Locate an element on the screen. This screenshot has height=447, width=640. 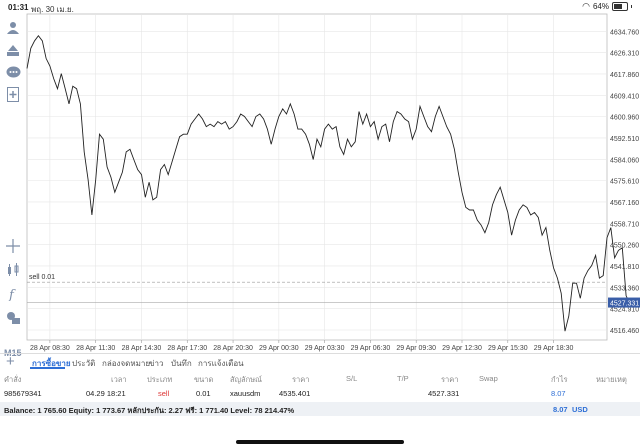
svg-text: f is located at coordinates (12, 294).